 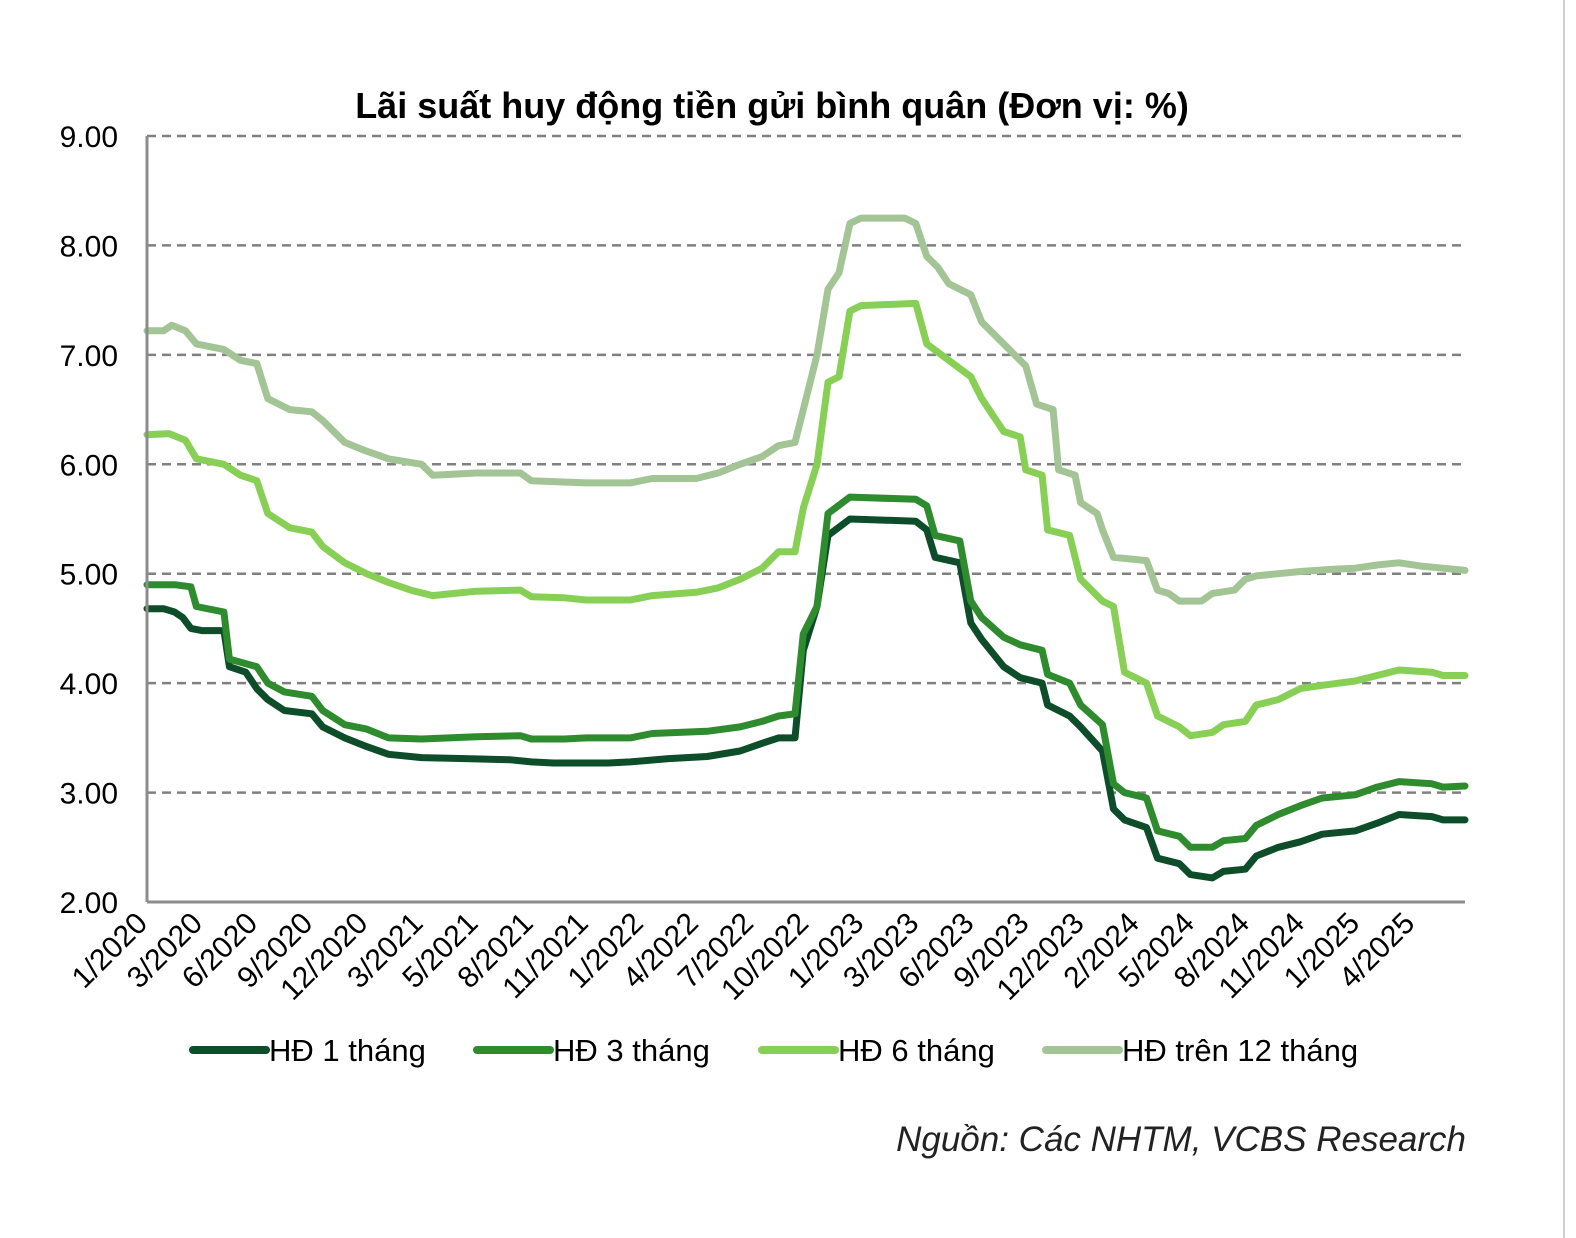 I want to click on legend-label: HĐ trên 12 tháng, so click(x=1240, y=1050).